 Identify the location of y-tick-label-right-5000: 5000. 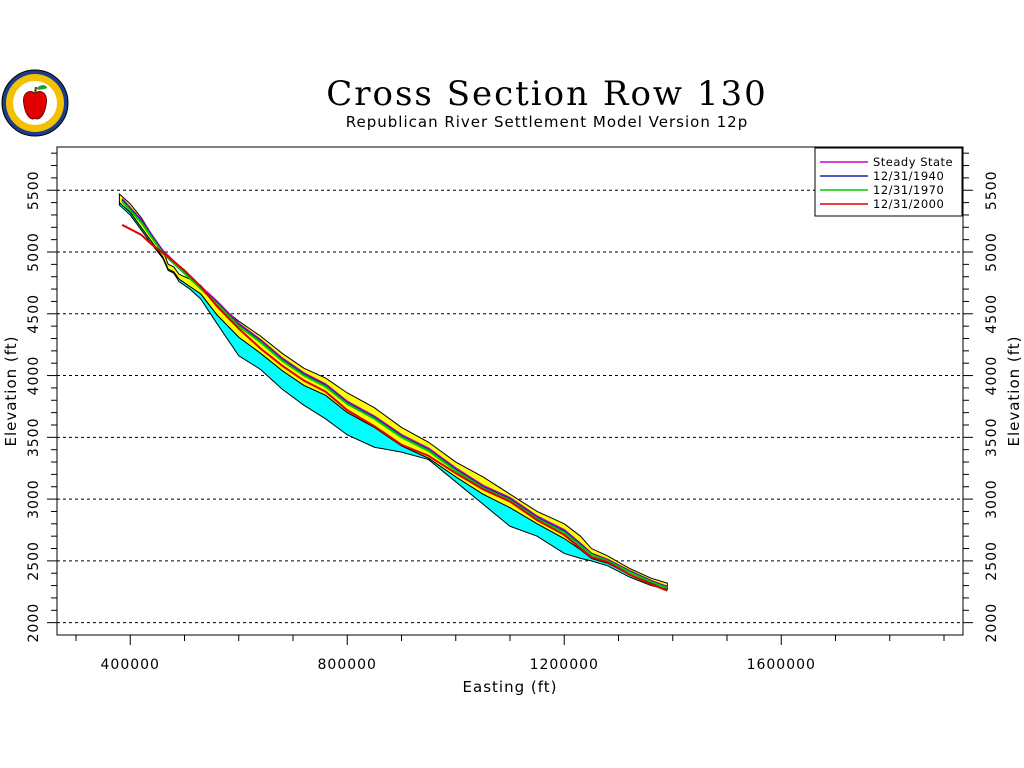
(992, 252).